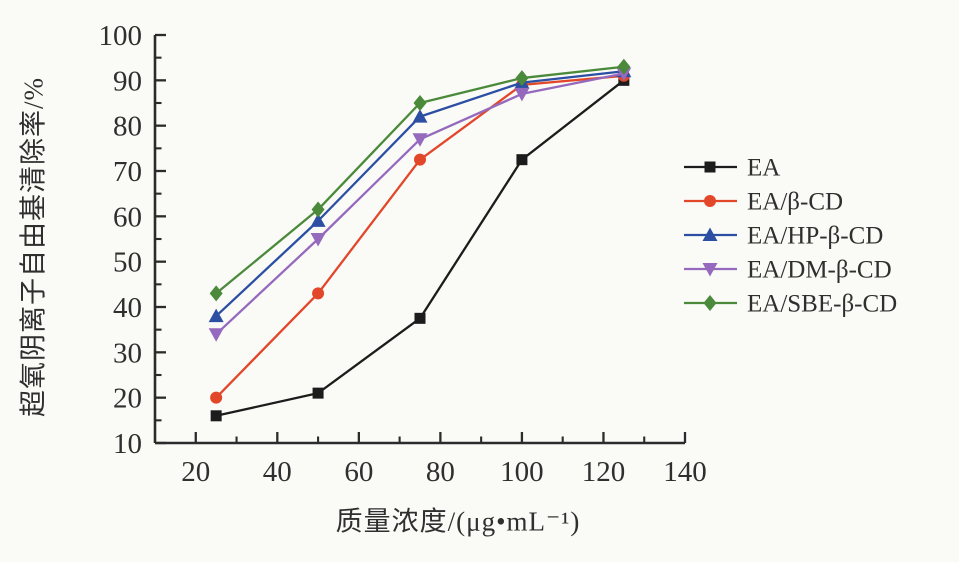 The image size is (959, 562). I want to click on y-tick-label: 20, so click(127, 399).